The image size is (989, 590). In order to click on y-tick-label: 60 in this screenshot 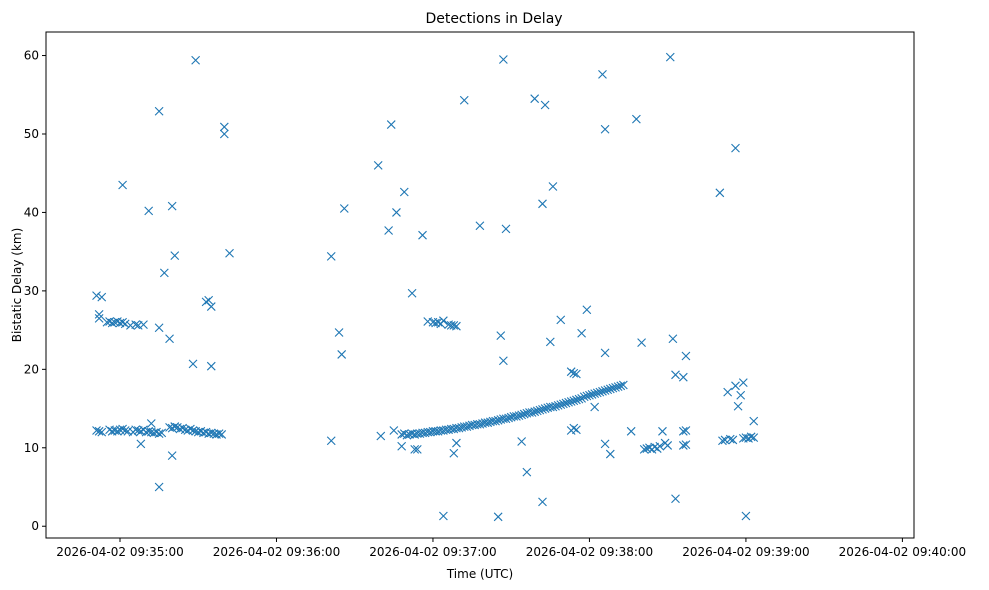, I will do `click(31, 56)`.